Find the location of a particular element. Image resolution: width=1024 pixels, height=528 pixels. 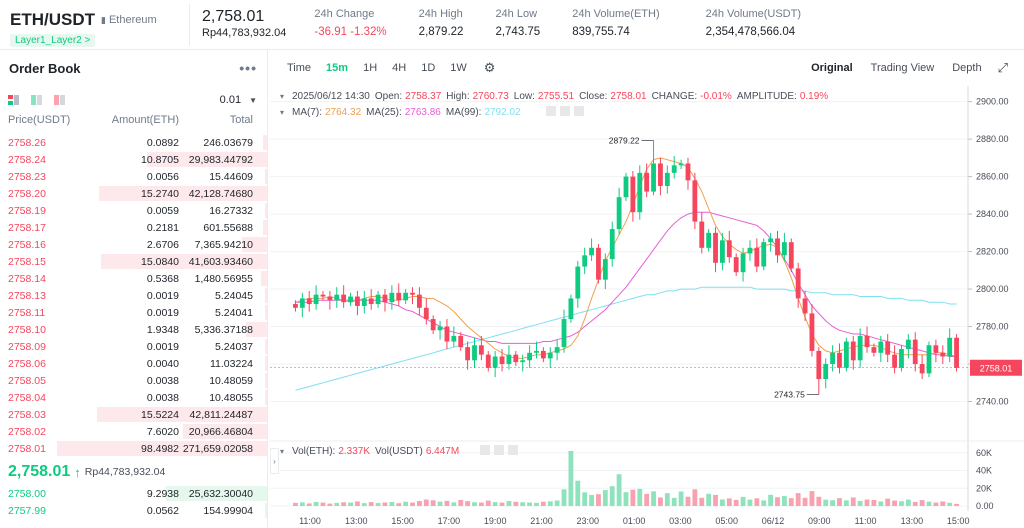

order-book-row: 2758.16 2.6706 7,365.94210 is located at coordinates (133, 244).